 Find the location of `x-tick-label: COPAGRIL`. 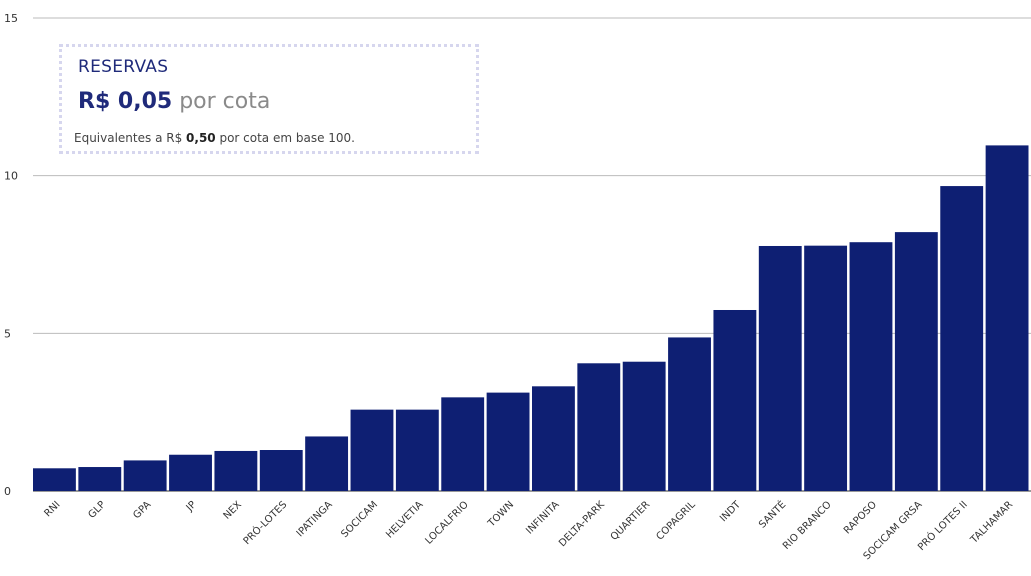

x-tick-label: COPAGRIL is located at coordinates (676, 521).